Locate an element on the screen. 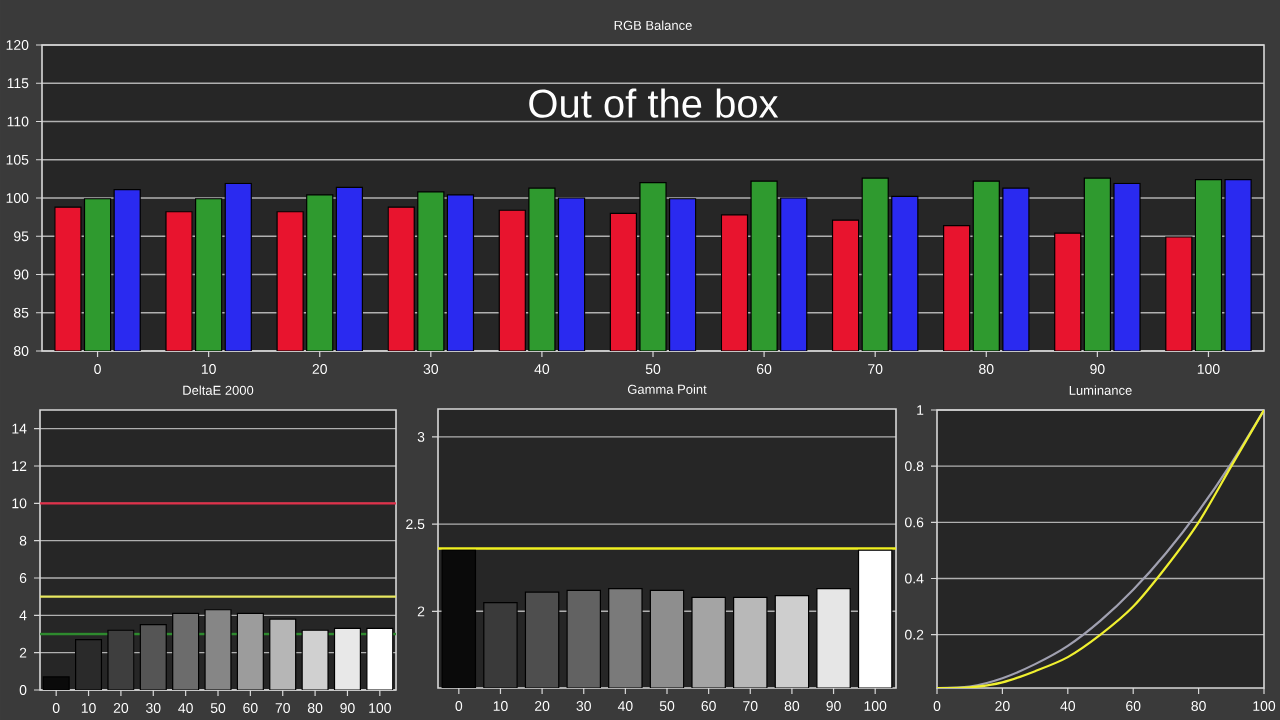 The width and height of the screenshot is (1280, 720). y-tick-label: 110 is located at coordinates (18, 121).